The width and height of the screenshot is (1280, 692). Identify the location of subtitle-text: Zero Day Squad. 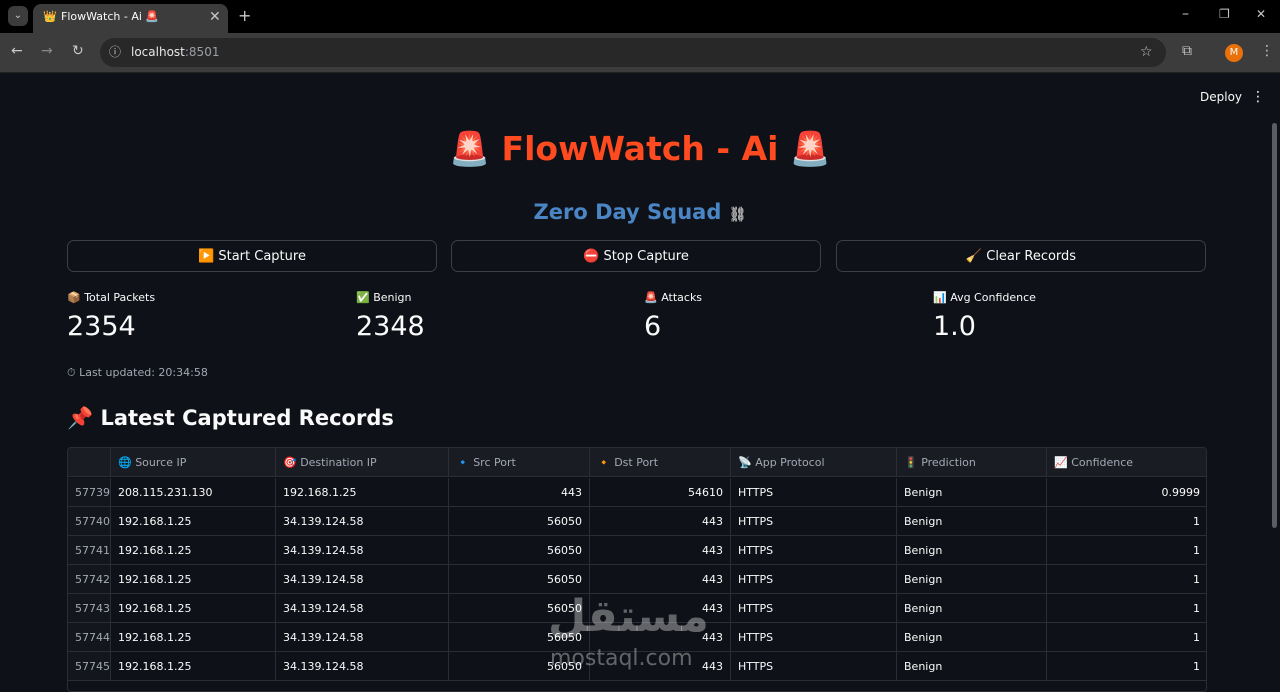
(627, 212).